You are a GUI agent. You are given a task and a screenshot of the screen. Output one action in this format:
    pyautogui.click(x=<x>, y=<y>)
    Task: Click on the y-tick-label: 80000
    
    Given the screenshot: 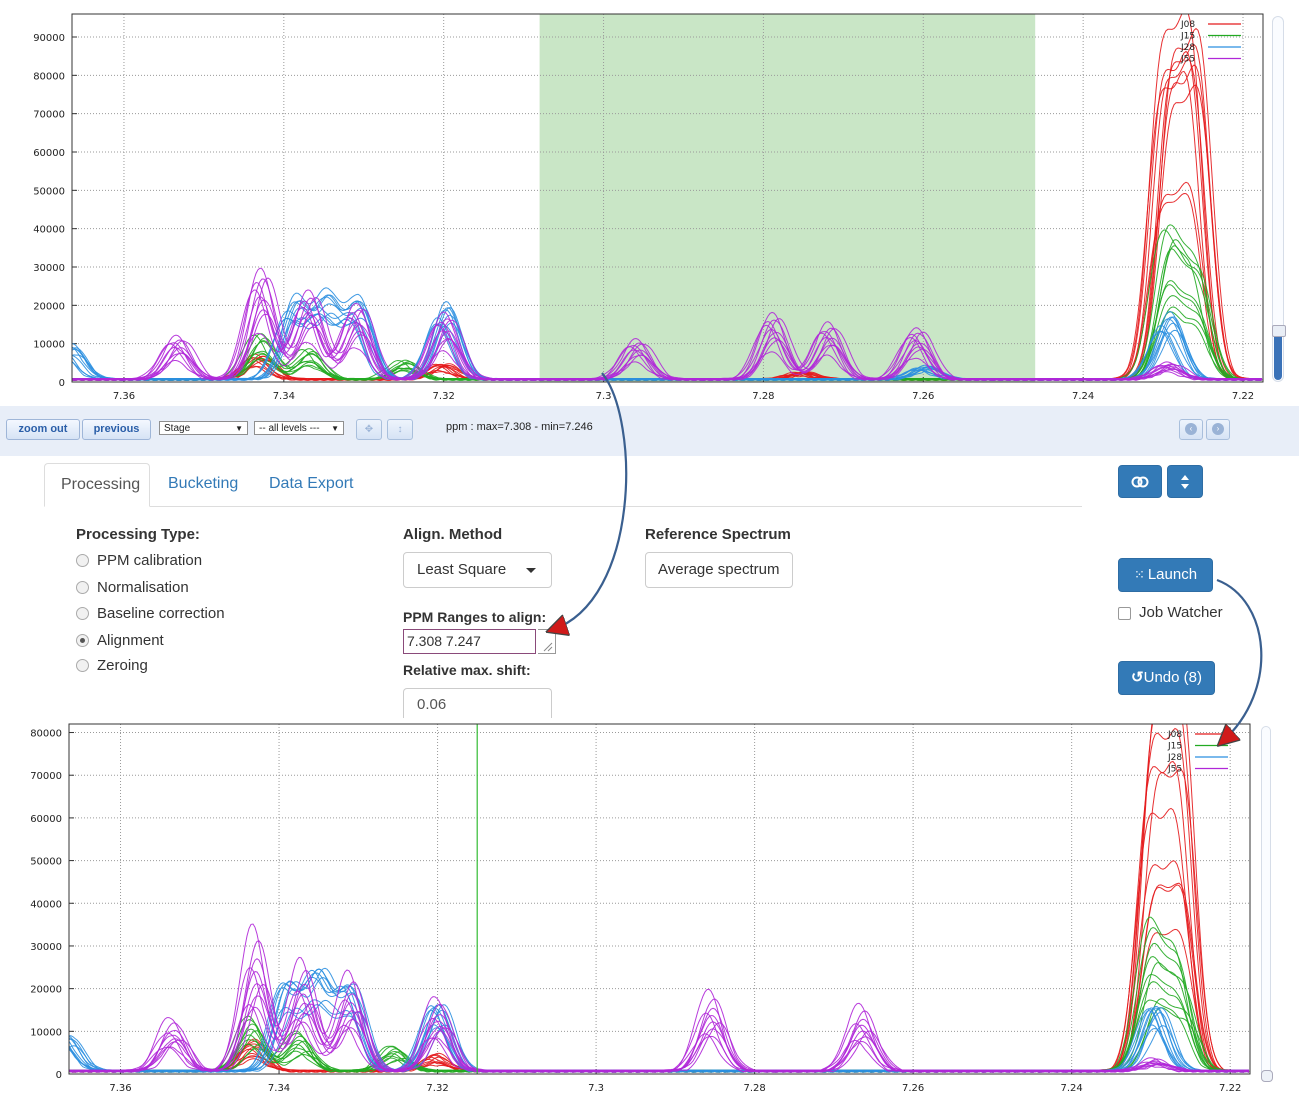 What is the action you would take?
    pyautogui.click(x=46, y=734)
    